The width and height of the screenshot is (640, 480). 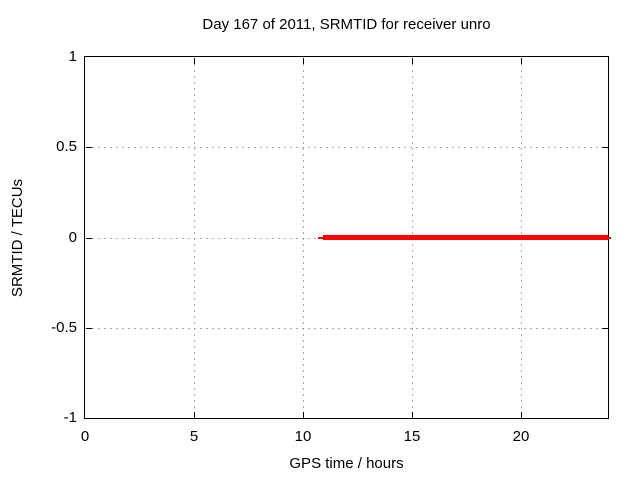 I want to click on y-tick-label: 0.5, so click(x=66, y=146).